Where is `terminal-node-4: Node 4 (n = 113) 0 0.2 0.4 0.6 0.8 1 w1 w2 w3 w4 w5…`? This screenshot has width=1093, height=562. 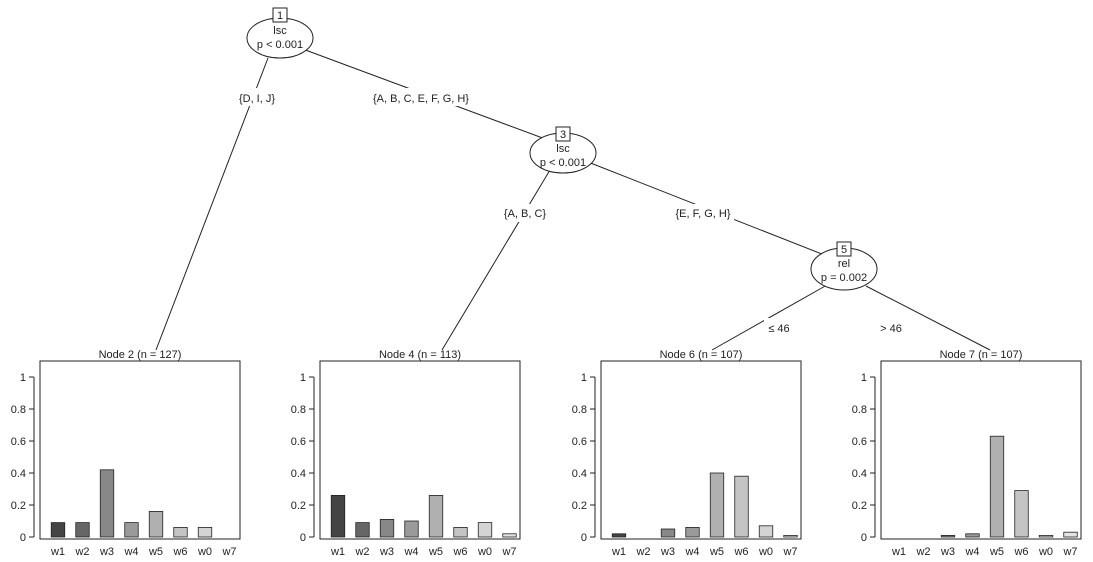 terminal-node-4: Node 4 (n = 113) 0 0.2 0.4 0.6 0.8 1 w1 w2 w3 w4 w5… is located at coordinates (406, 453).